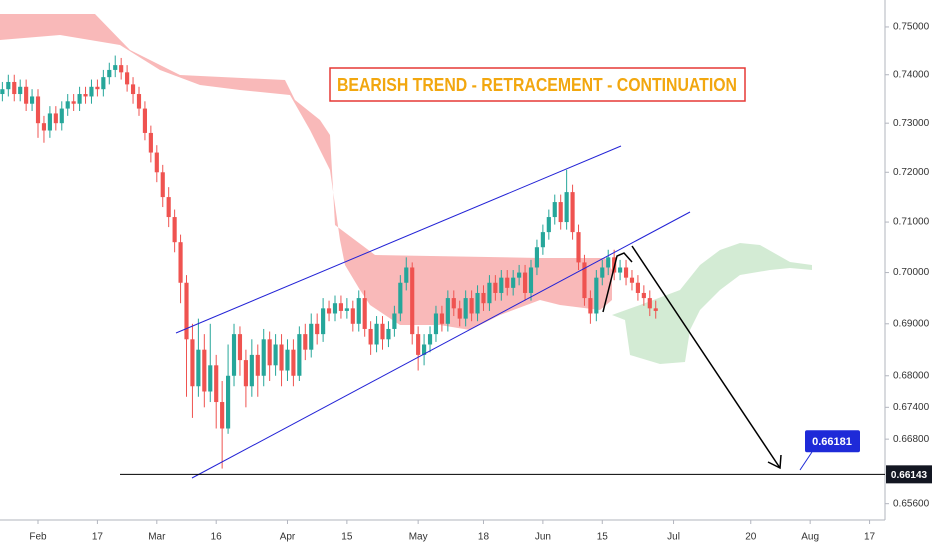 The image size is (932, 550). I want to click on target-leader, so click(806, 461).